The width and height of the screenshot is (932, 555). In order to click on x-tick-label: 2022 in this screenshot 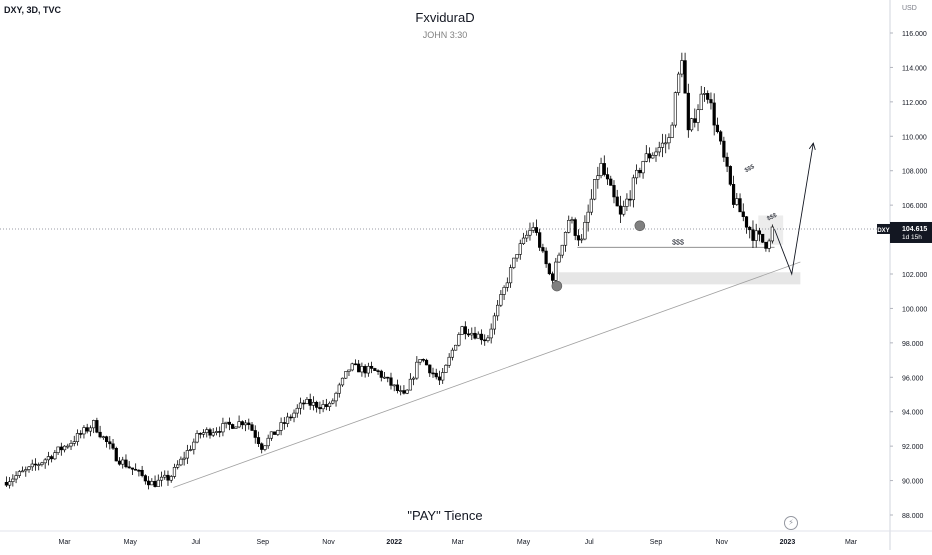, I will do `click(394, 542)`.